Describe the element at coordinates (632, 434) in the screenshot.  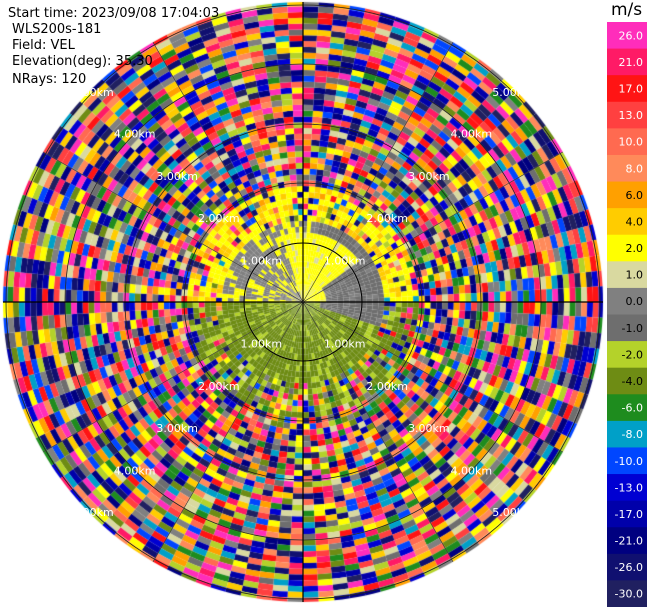
I see `colorbar-tick-label: -8.0` at that location.